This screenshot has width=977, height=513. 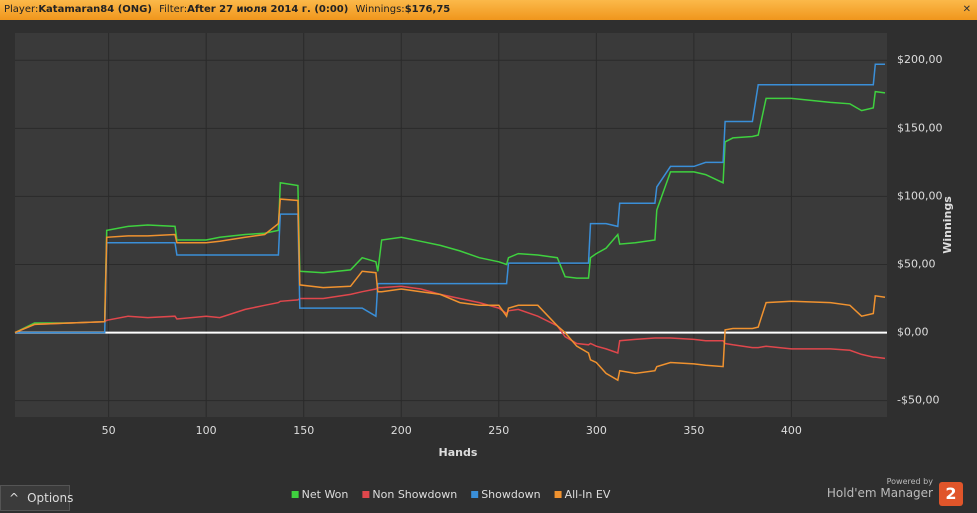 What do you see at coordinates (401, 430) in the screenshot?
I see `x-tick-label: 200` at bounding box center [401, 430].